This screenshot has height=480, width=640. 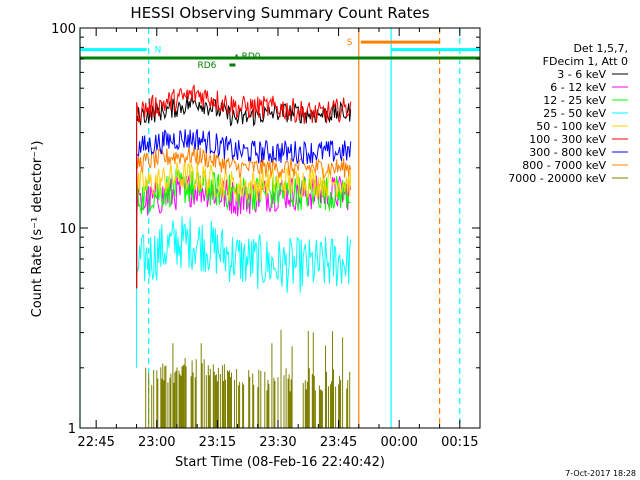 I want to click on x-tick-label-3: 23:30, so click(x=277, y=442).